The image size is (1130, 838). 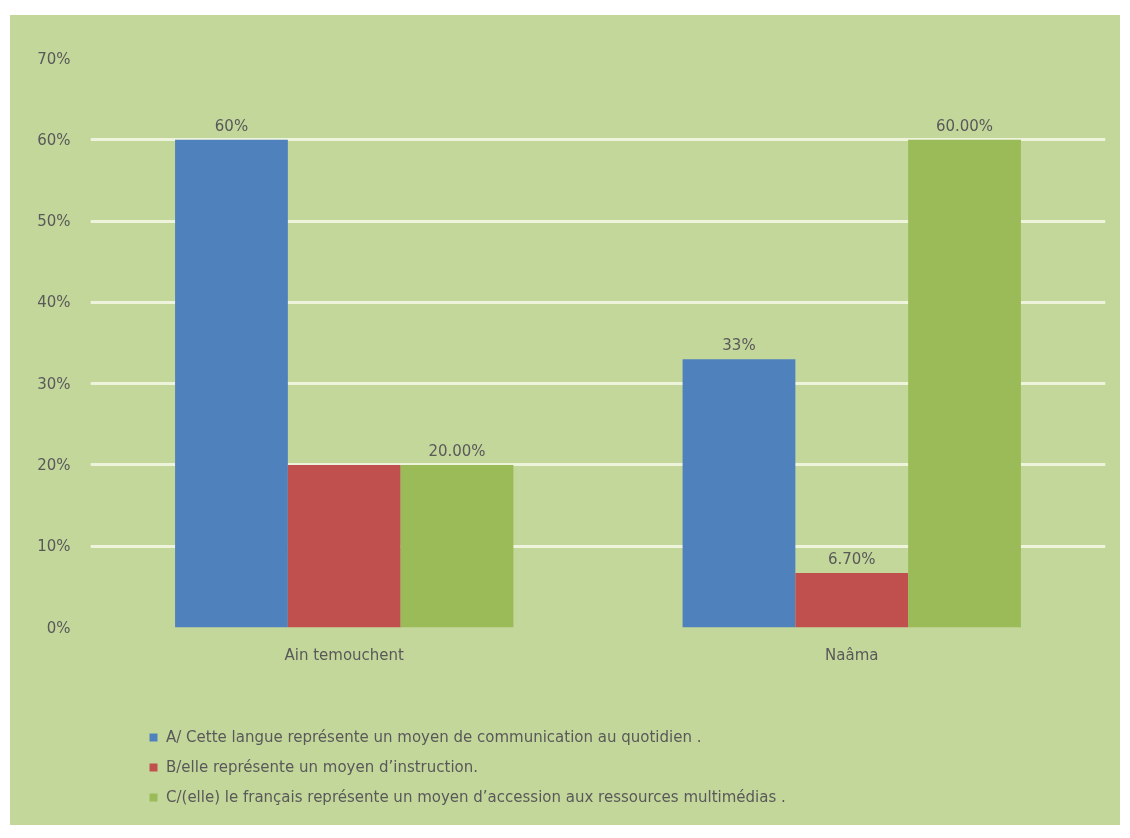 What do you see at coordinates (58, 627) in the screenshot?
I see `y-tick-label: 0%` at bounding box center [58, 627].